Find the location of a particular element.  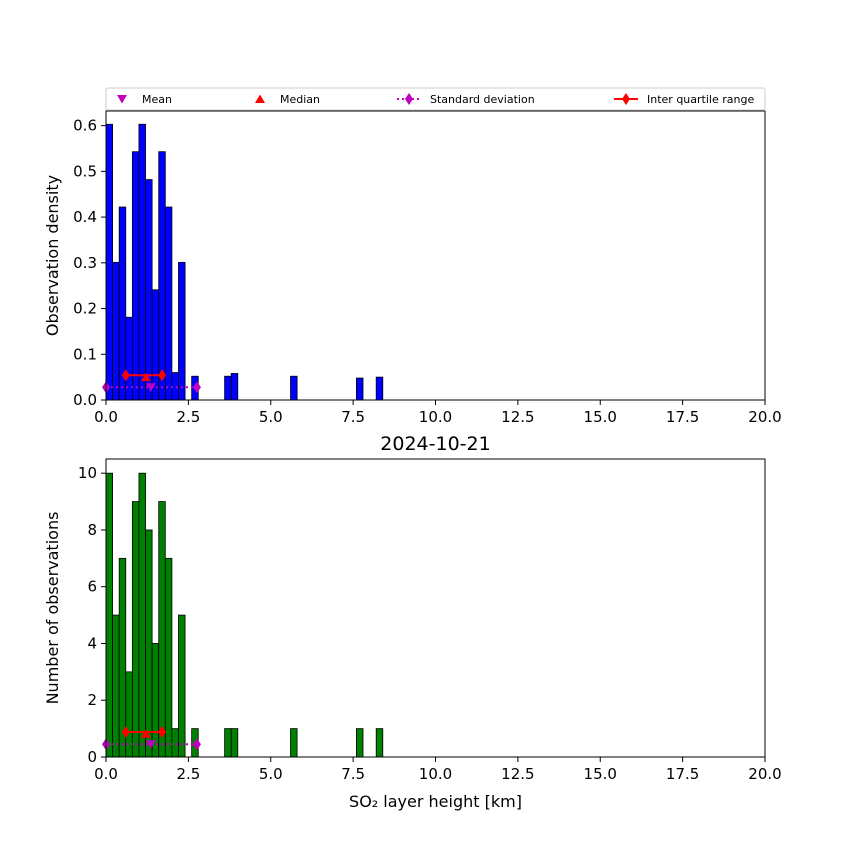

y-tick-label: 0.2 is located at coordinates (85, 309).